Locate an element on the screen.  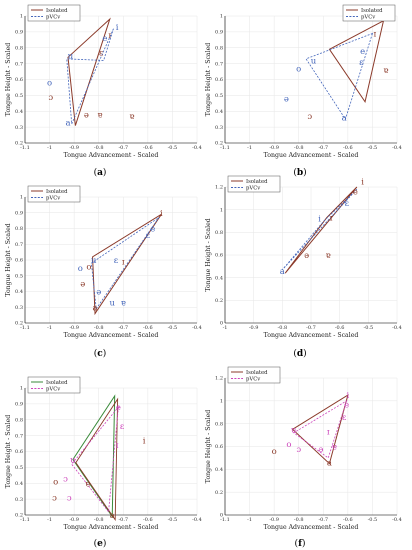
subplot-caption: (c) is located at coordinates (100, 353).